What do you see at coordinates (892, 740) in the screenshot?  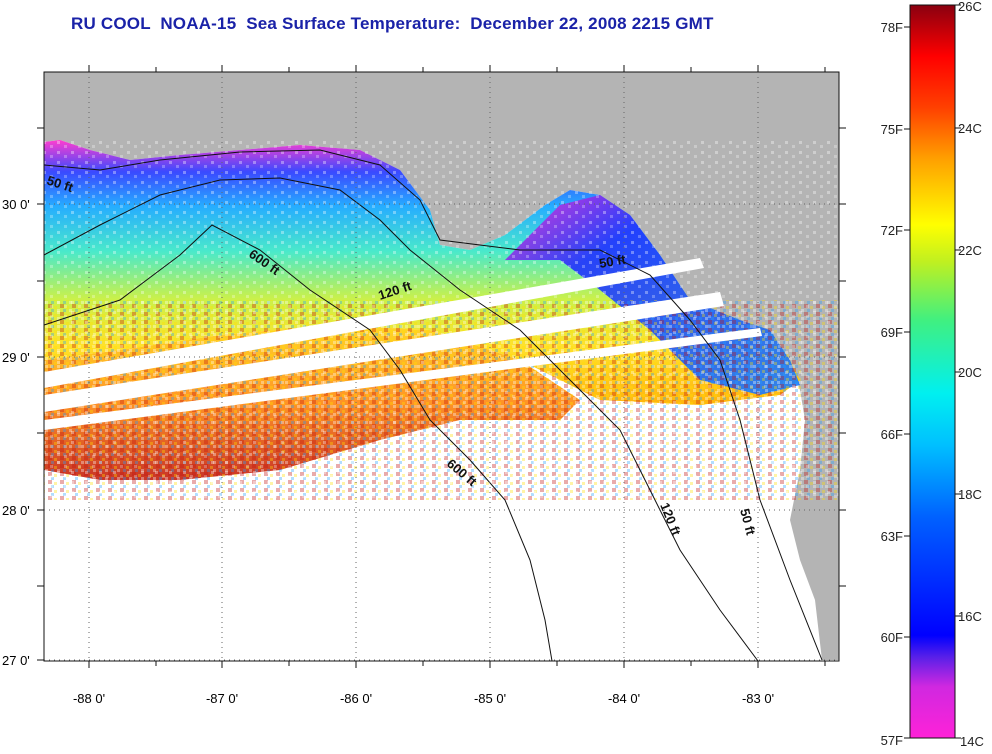 I see `colorbar-f-label: 57F` at bounding box center [892, 740].